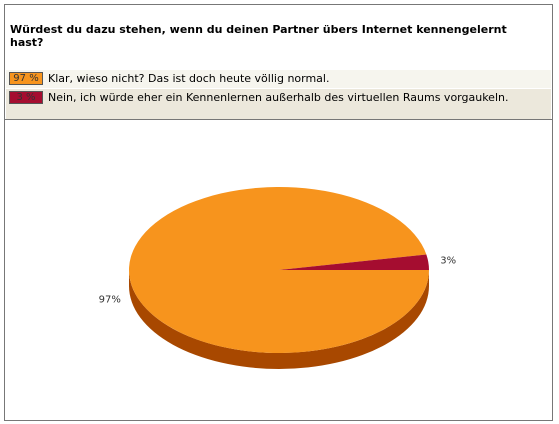 The width and height of the screenshot is (559, 424). I want to click on legend-swatch: 97 %, so click(26, 78).